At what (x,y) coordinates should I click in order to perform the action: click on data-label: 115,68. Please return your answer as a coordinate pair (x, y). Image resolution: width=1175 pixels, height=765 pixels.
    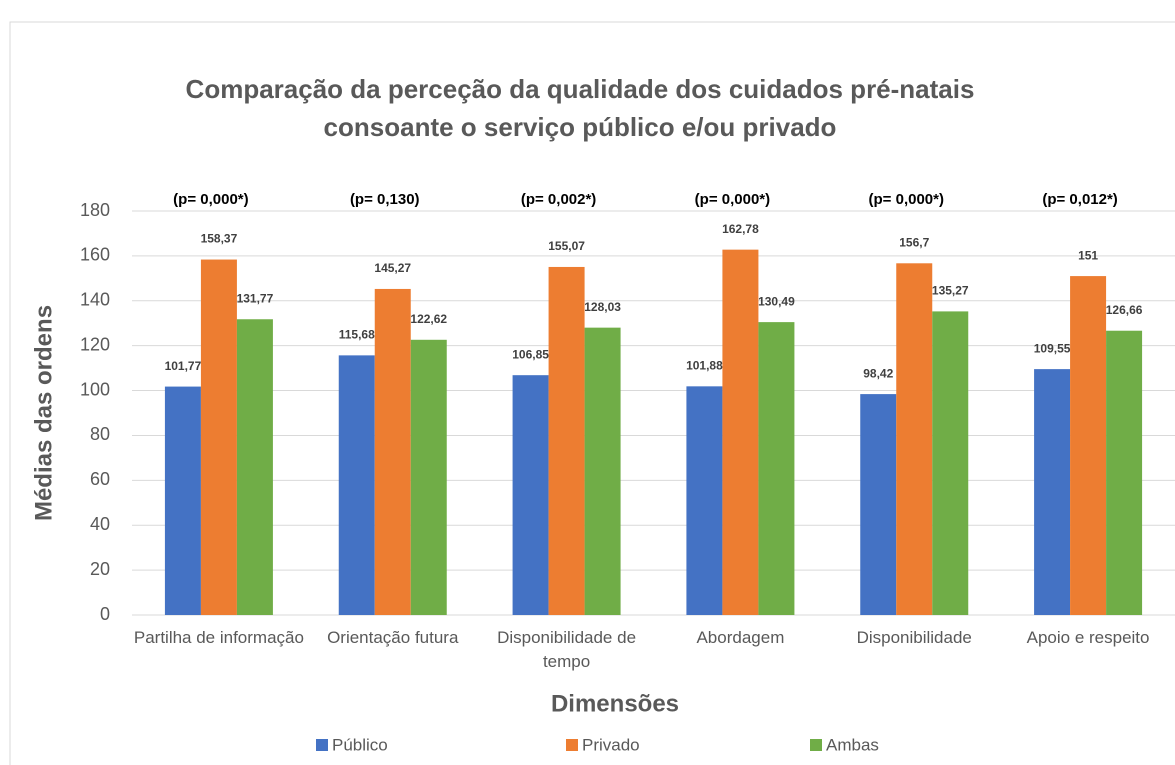
    Looking at the image, I should click on (357, 335).